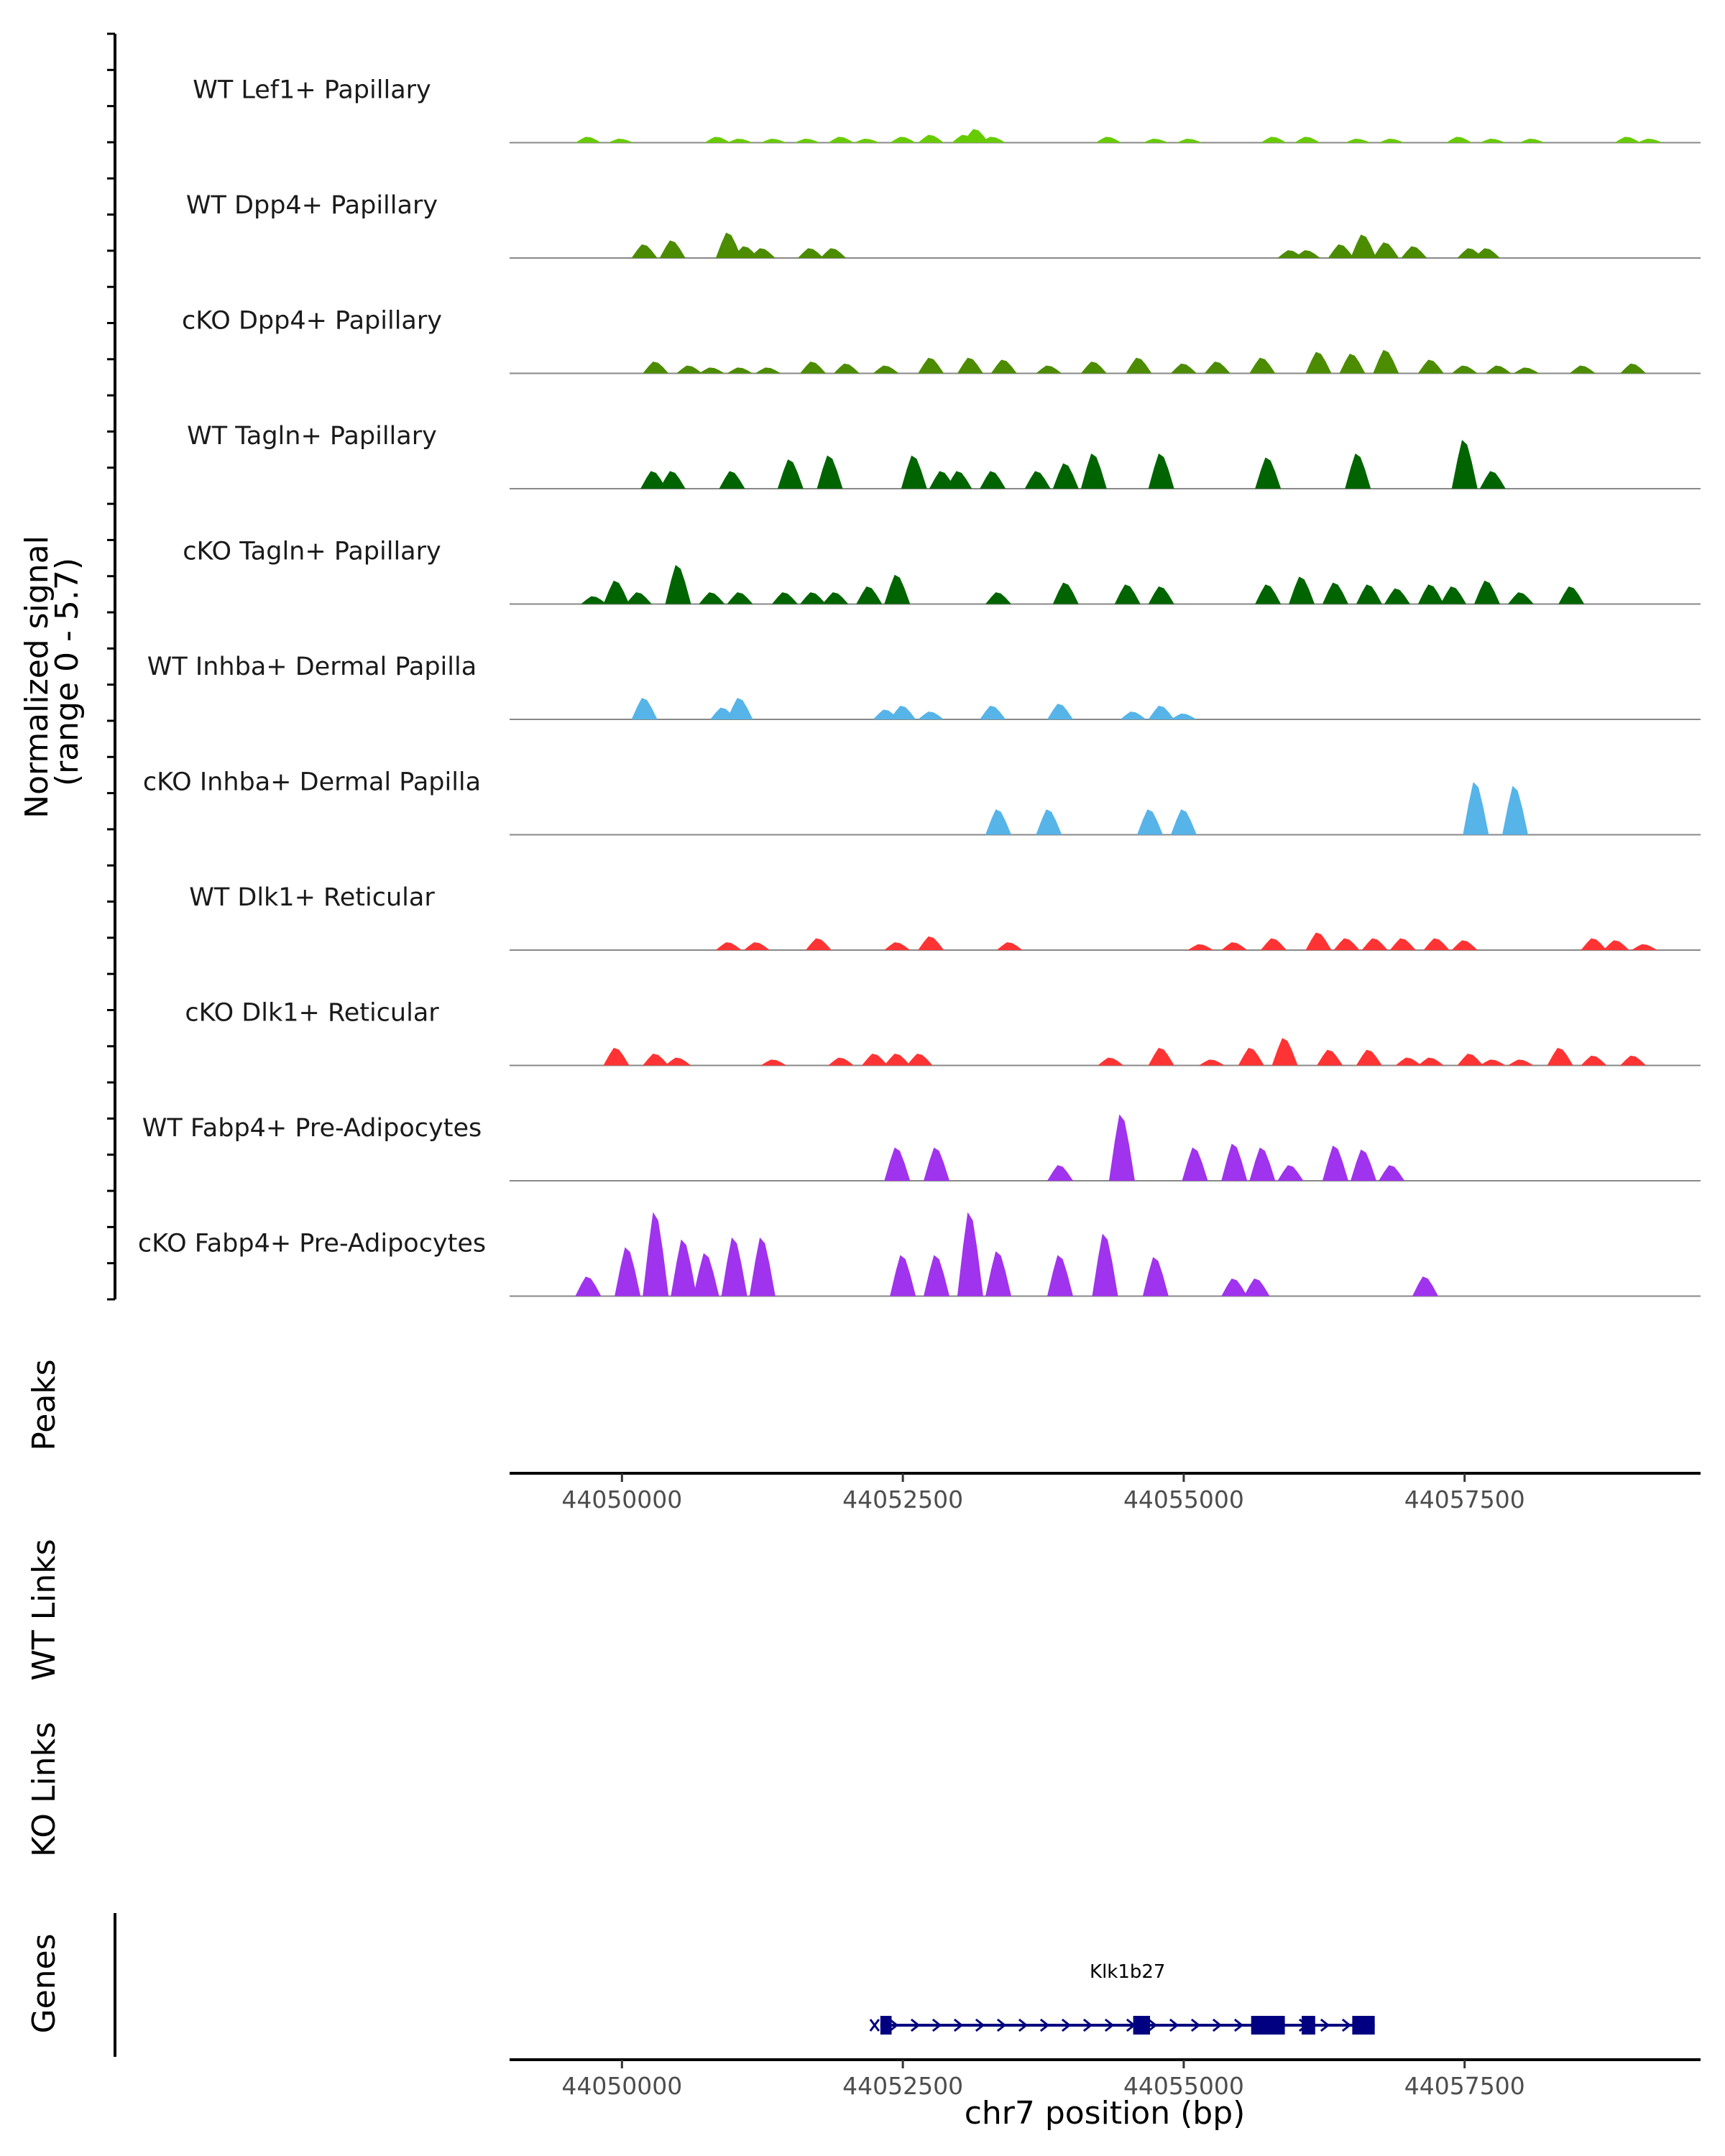 This screenshot has height=2156, width=1725. Describe the element at coordinates (919, 1254) in the screenshot. I see `track: cKO Fabp4+ Pre-Adipocytes` at that location.